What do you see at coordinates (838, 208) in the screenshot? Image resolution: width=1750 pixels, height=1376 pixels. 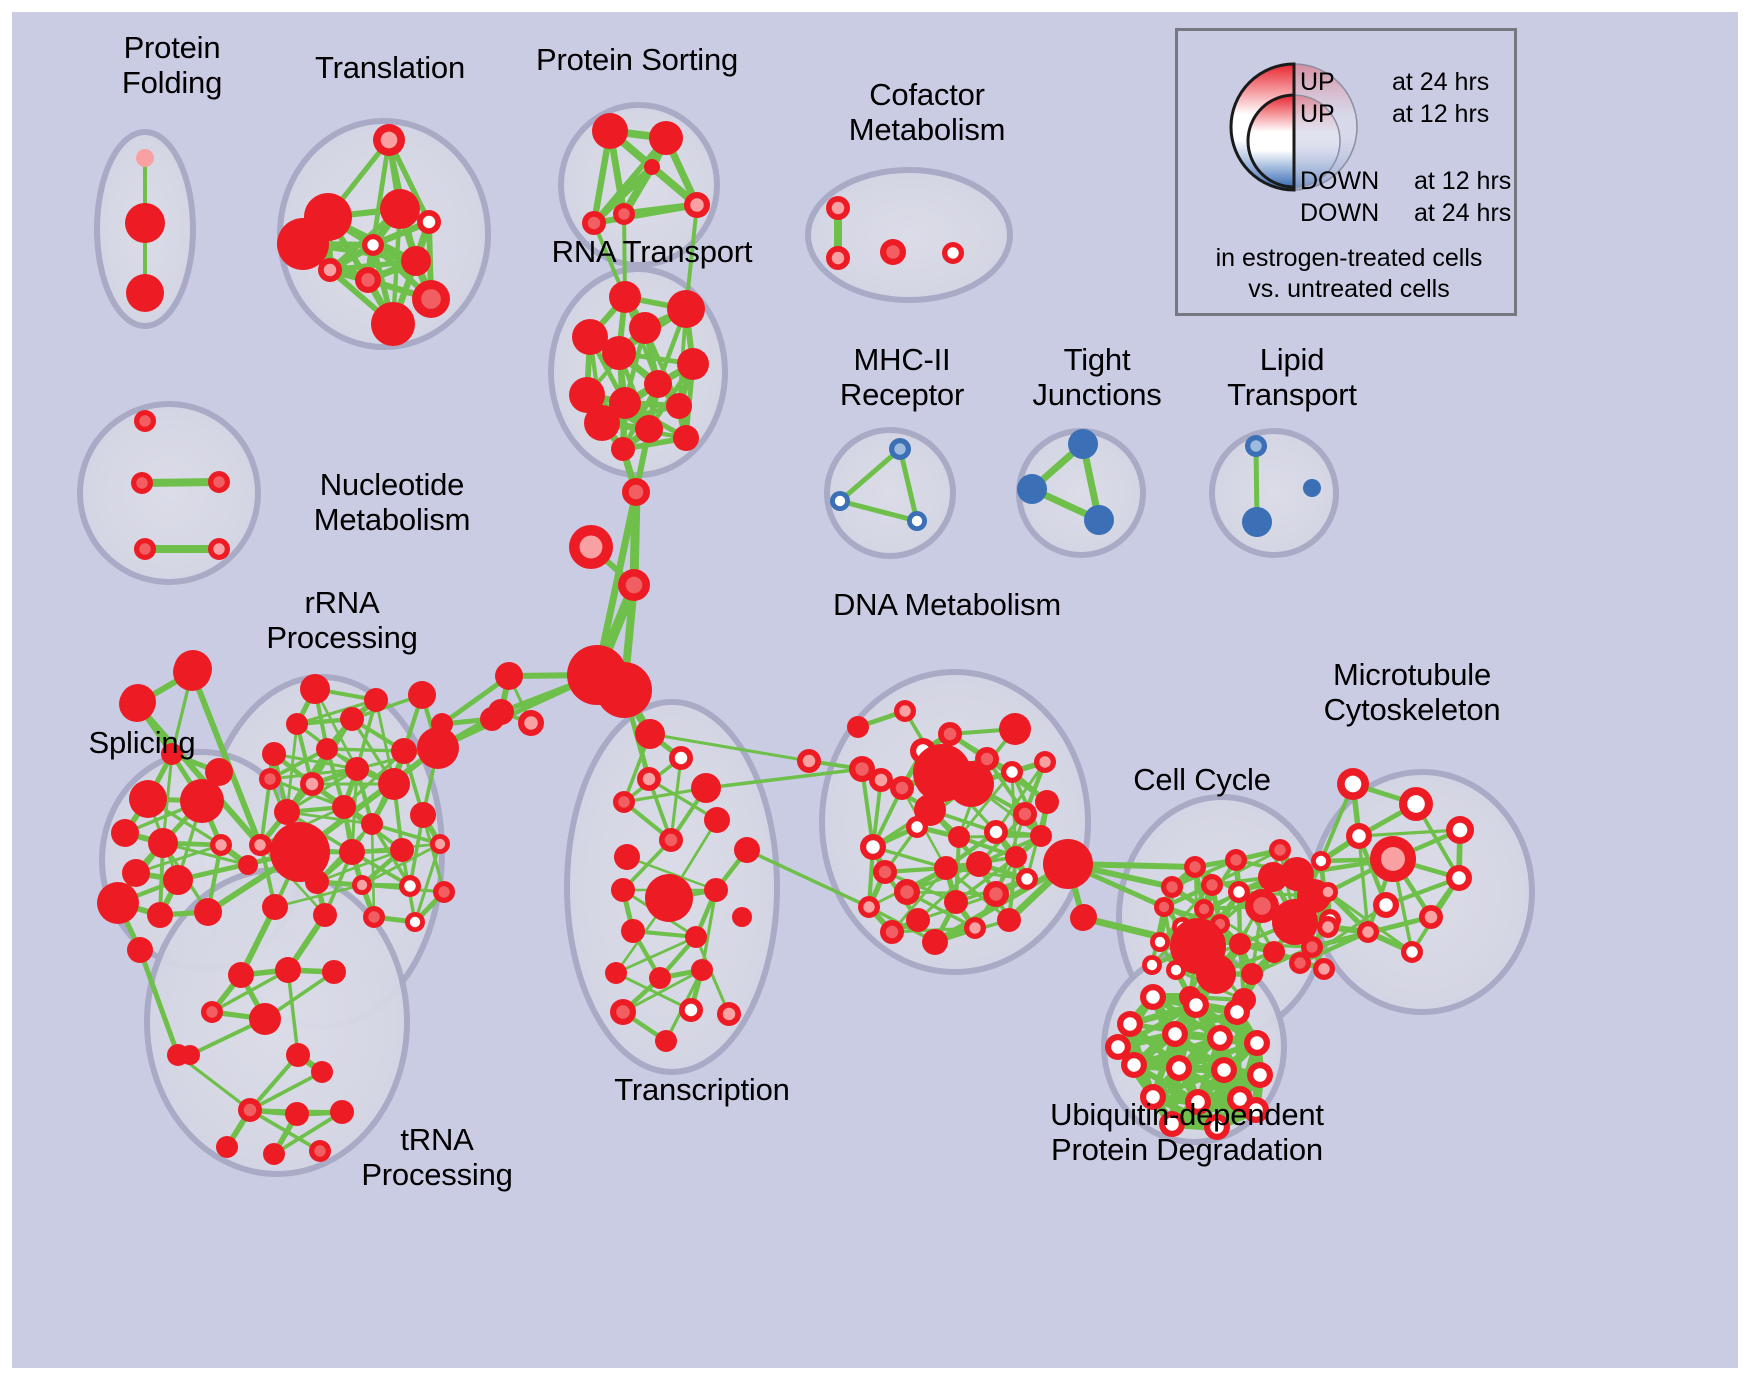 I see `node-cofactor-metabolism` at bounding box center [838, 208].